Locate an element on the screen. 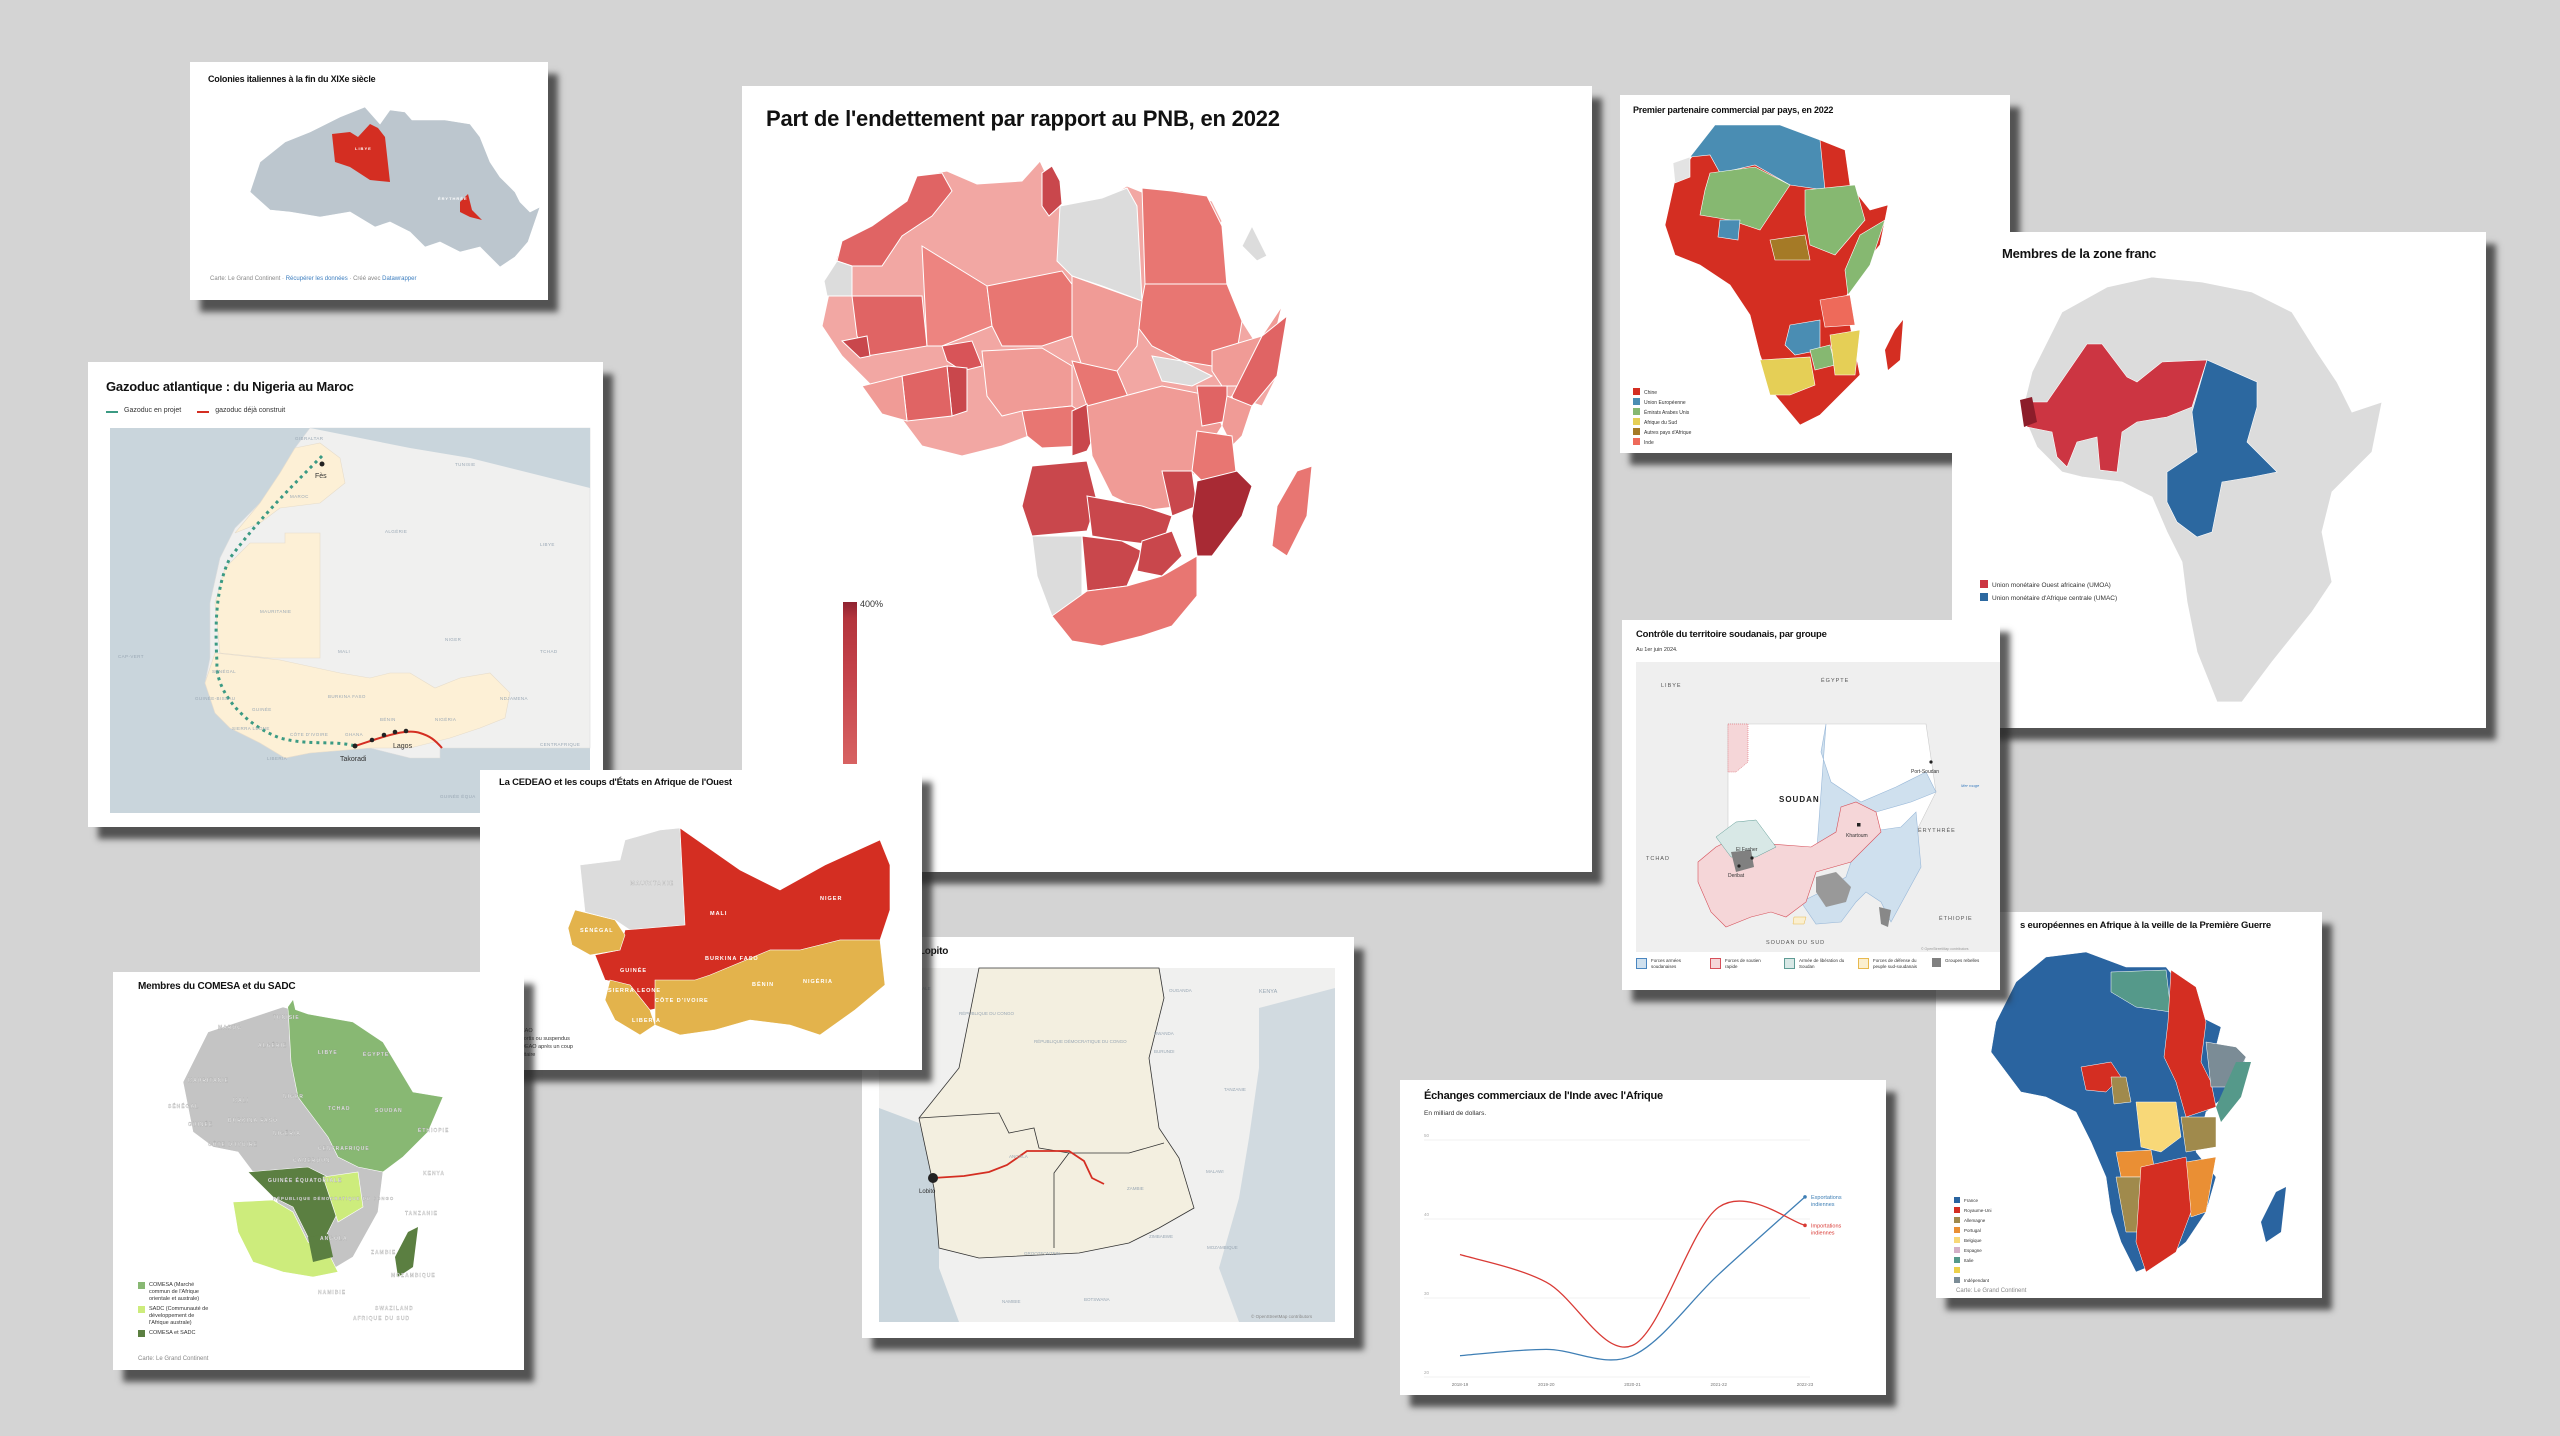  pipeline-legend: Gazoduc en projet gazoduc déjà construit is located at coordinates (195, 412).